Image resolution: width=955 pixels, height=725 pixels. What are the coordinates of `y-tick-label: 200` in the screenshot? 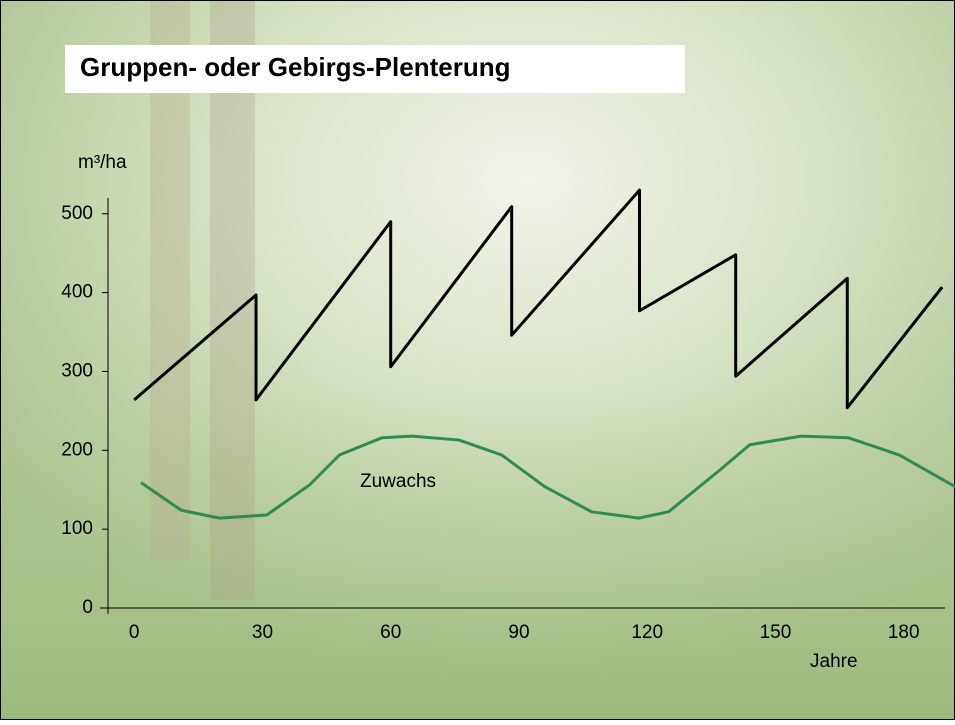 It's located at (77, 449).